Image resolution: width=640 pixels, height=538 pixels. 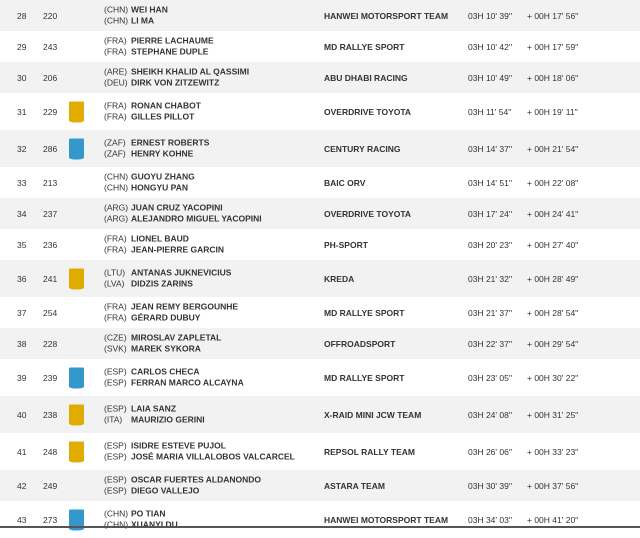 I want to click on driver: (FRA) PIERRE LACHAUME, so click(x=159, y=41).